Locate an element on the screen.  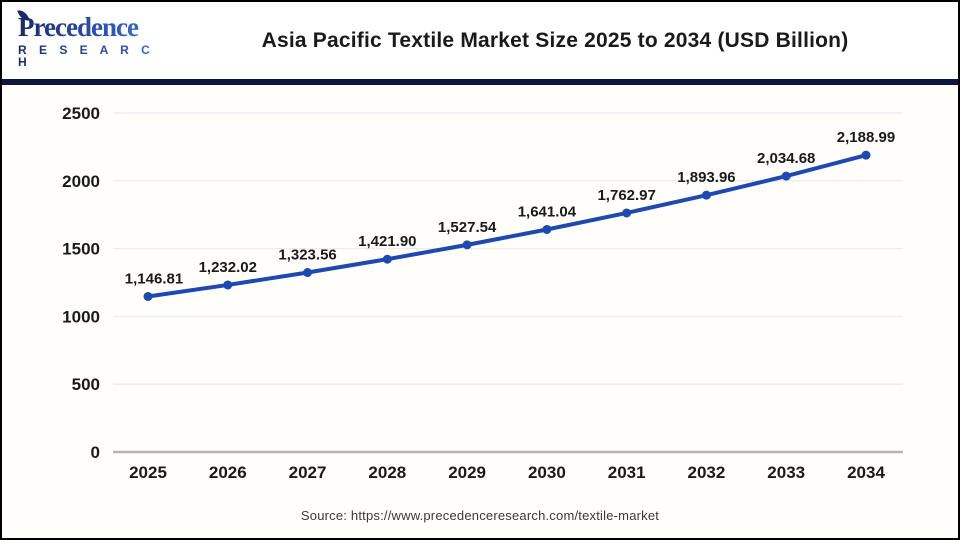
y-tick-label: 1500 is located at coordinates (81, 249).